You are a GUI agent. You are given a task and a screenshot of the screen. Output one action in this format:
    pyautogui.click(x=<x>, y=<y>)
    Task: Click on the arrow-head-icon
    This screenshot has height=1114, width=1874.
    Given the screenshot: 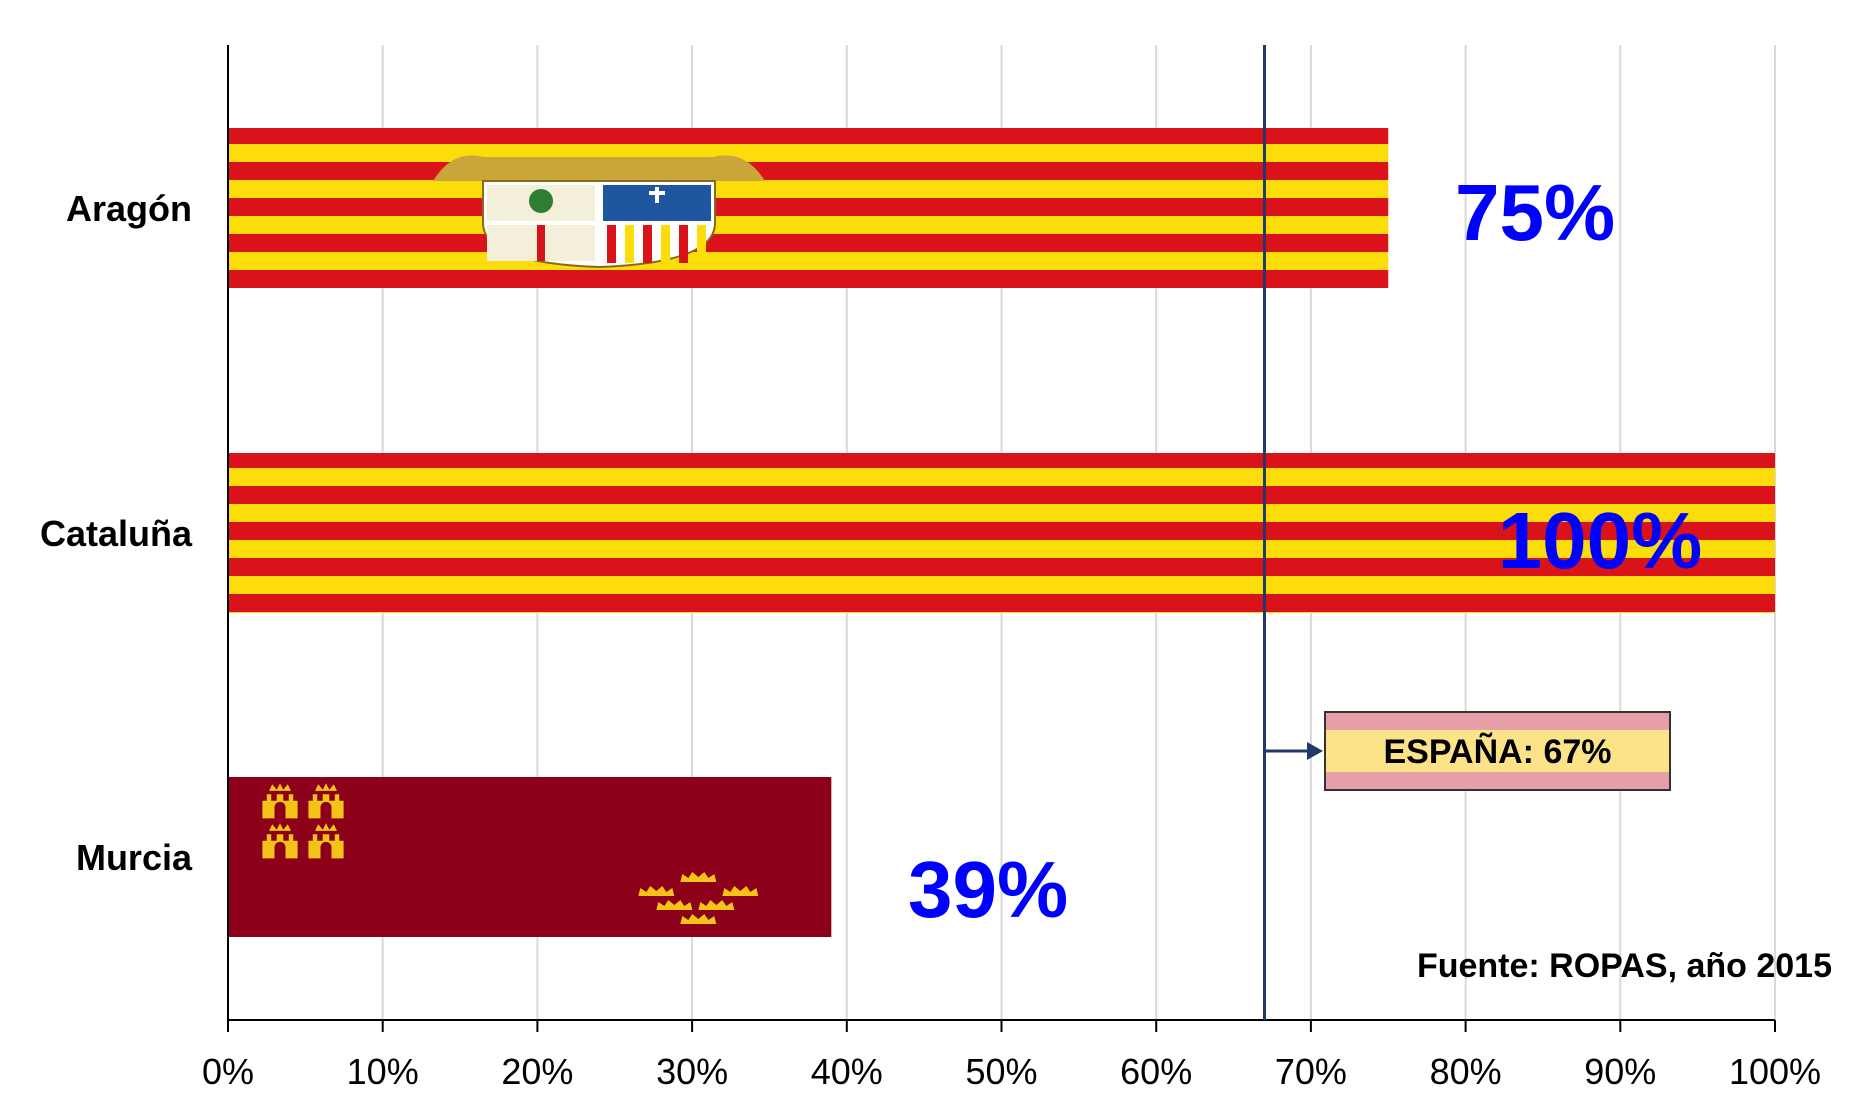 What is the action you would take?
    pyautogui.click(x=1315, y=751)
    